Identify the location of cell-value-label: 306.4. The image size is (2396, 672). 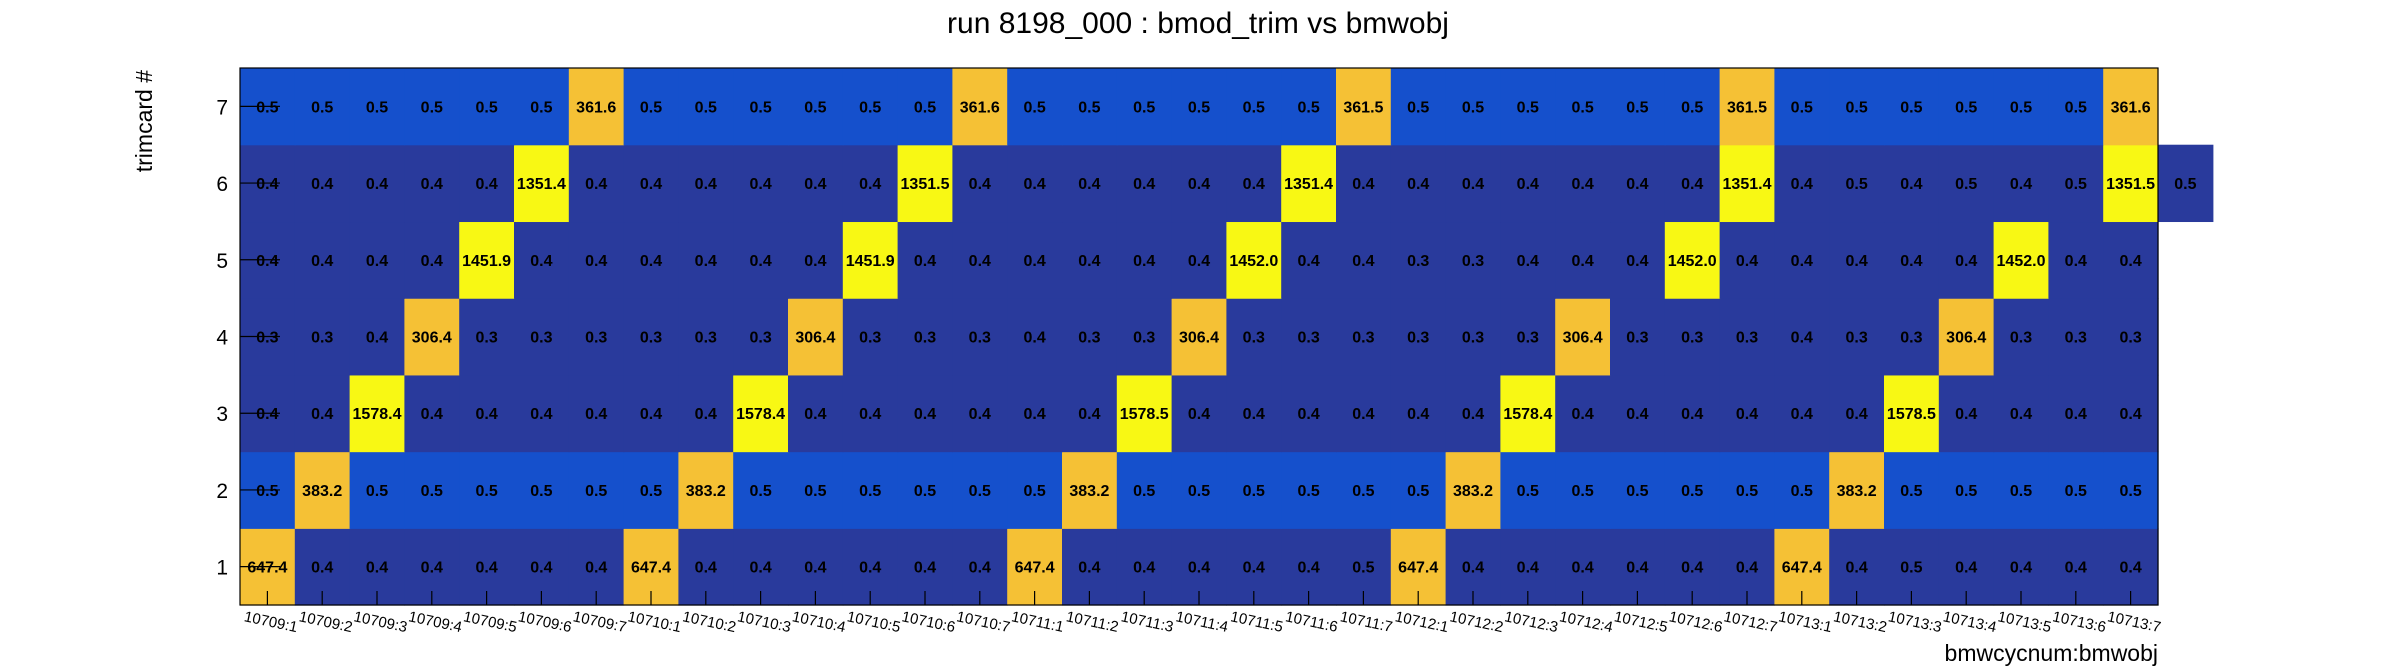
(432, 338).